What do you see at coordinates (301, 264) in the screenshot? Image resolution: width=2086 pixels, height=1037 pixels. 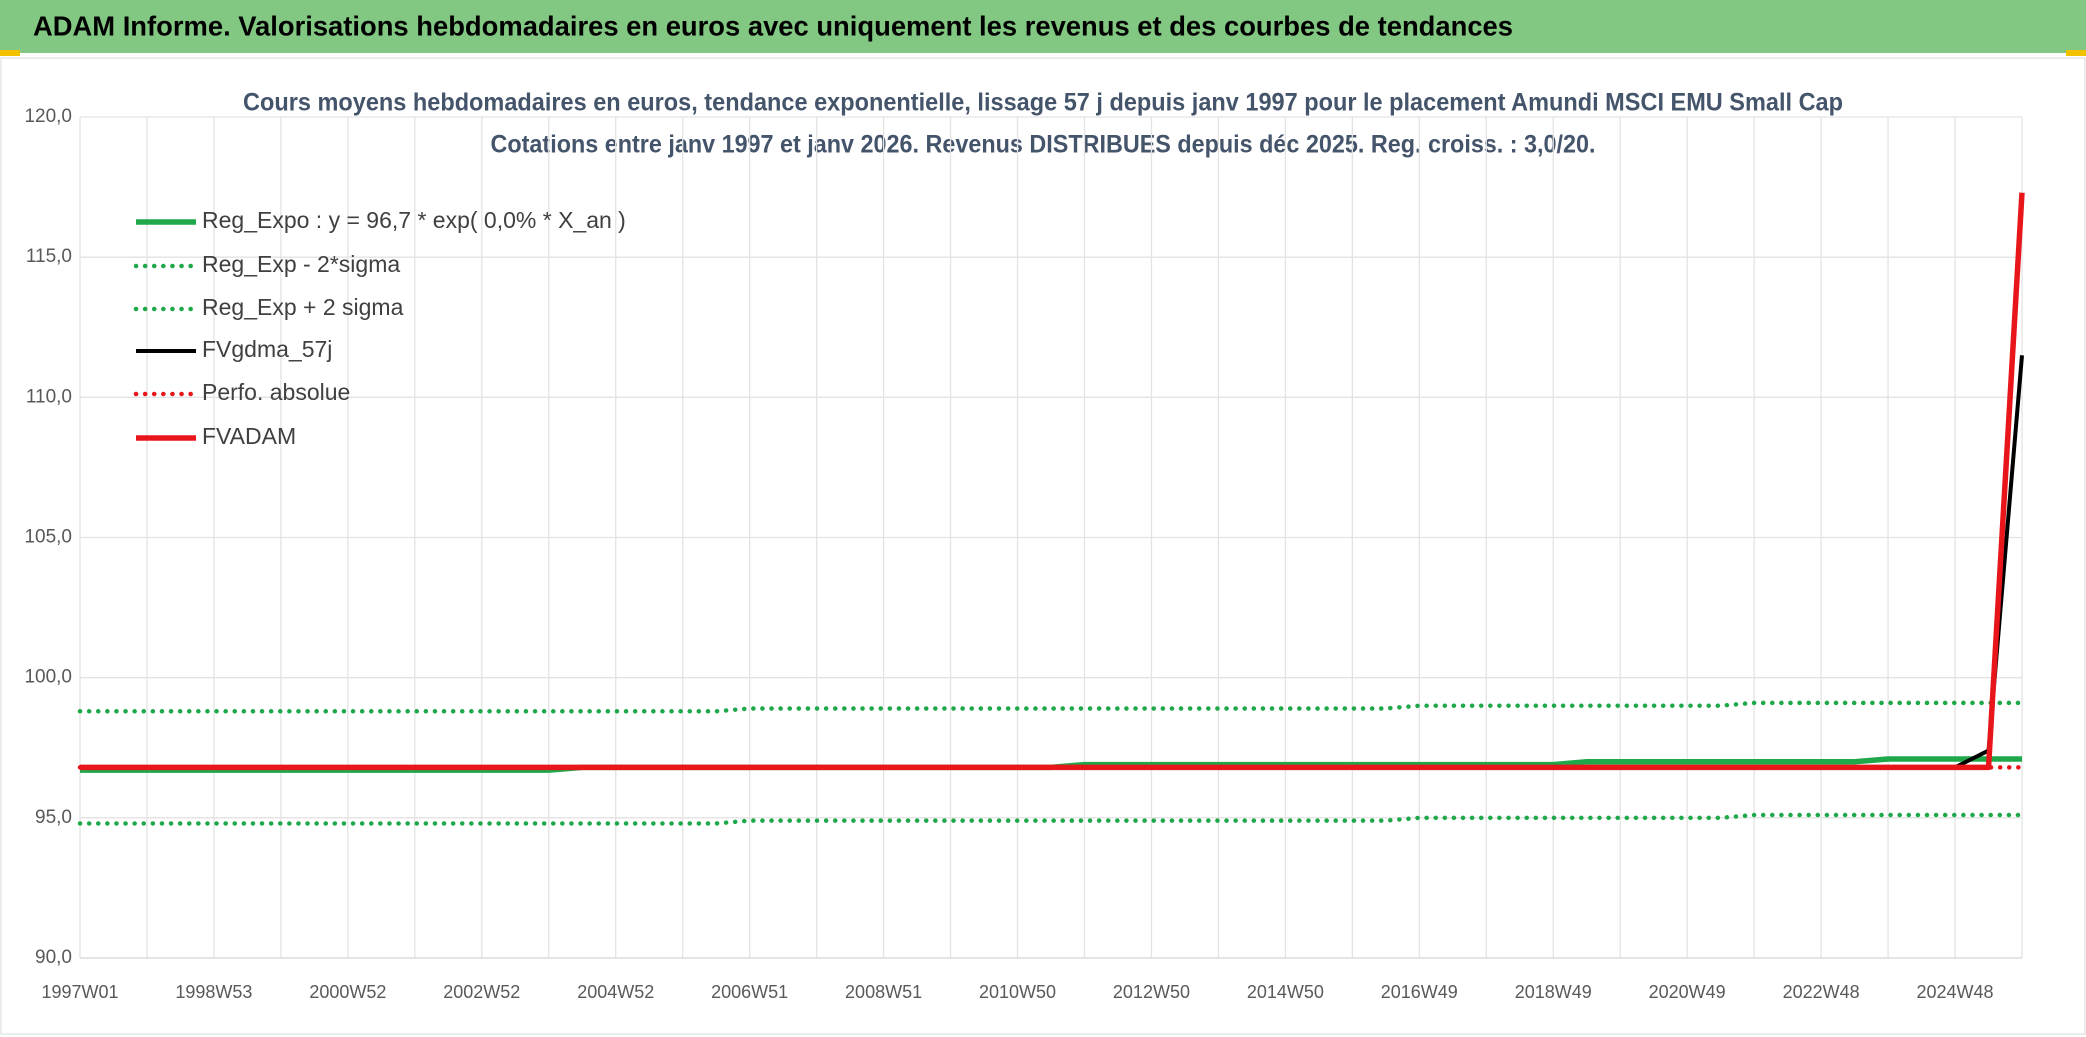 I see `legend-label: Reg_Exp - 2*sigma` at bounding box center [301, 264].